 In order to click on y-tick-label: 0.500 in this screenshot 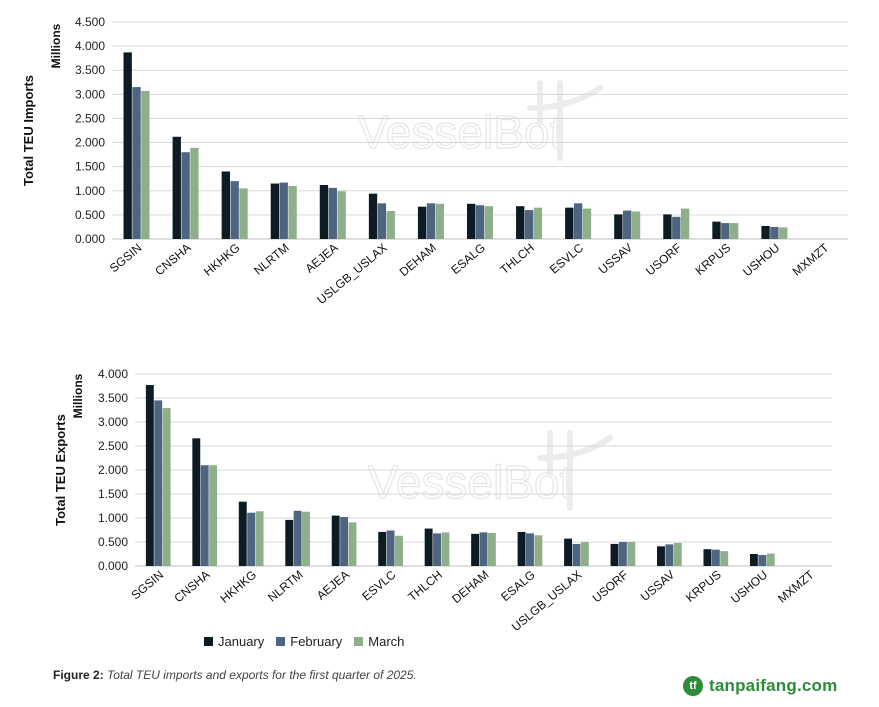, I will do `click(90, 215)`.